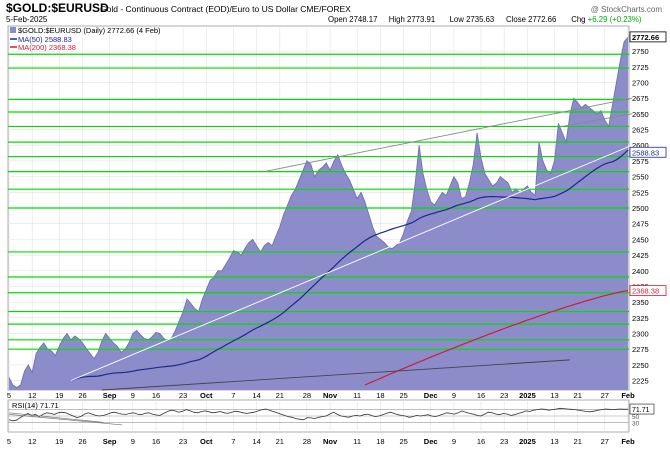  I want to click on rsi-tick-30: 30, so click(636, 423).